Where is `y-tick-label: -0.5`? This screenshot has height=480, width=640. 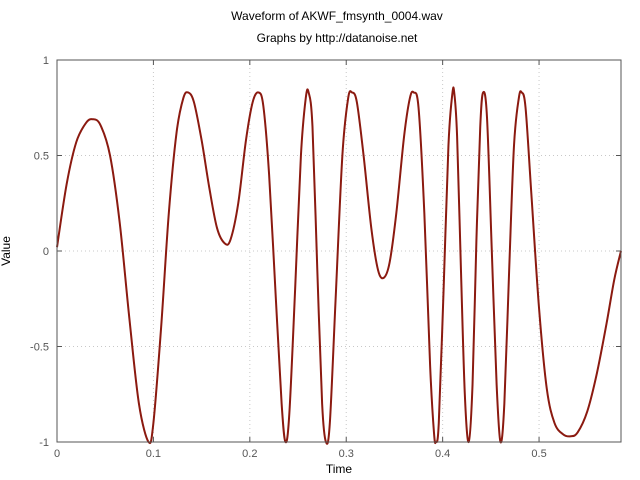
y-tick-label: -0.5 is located at coordinates (39, 348).